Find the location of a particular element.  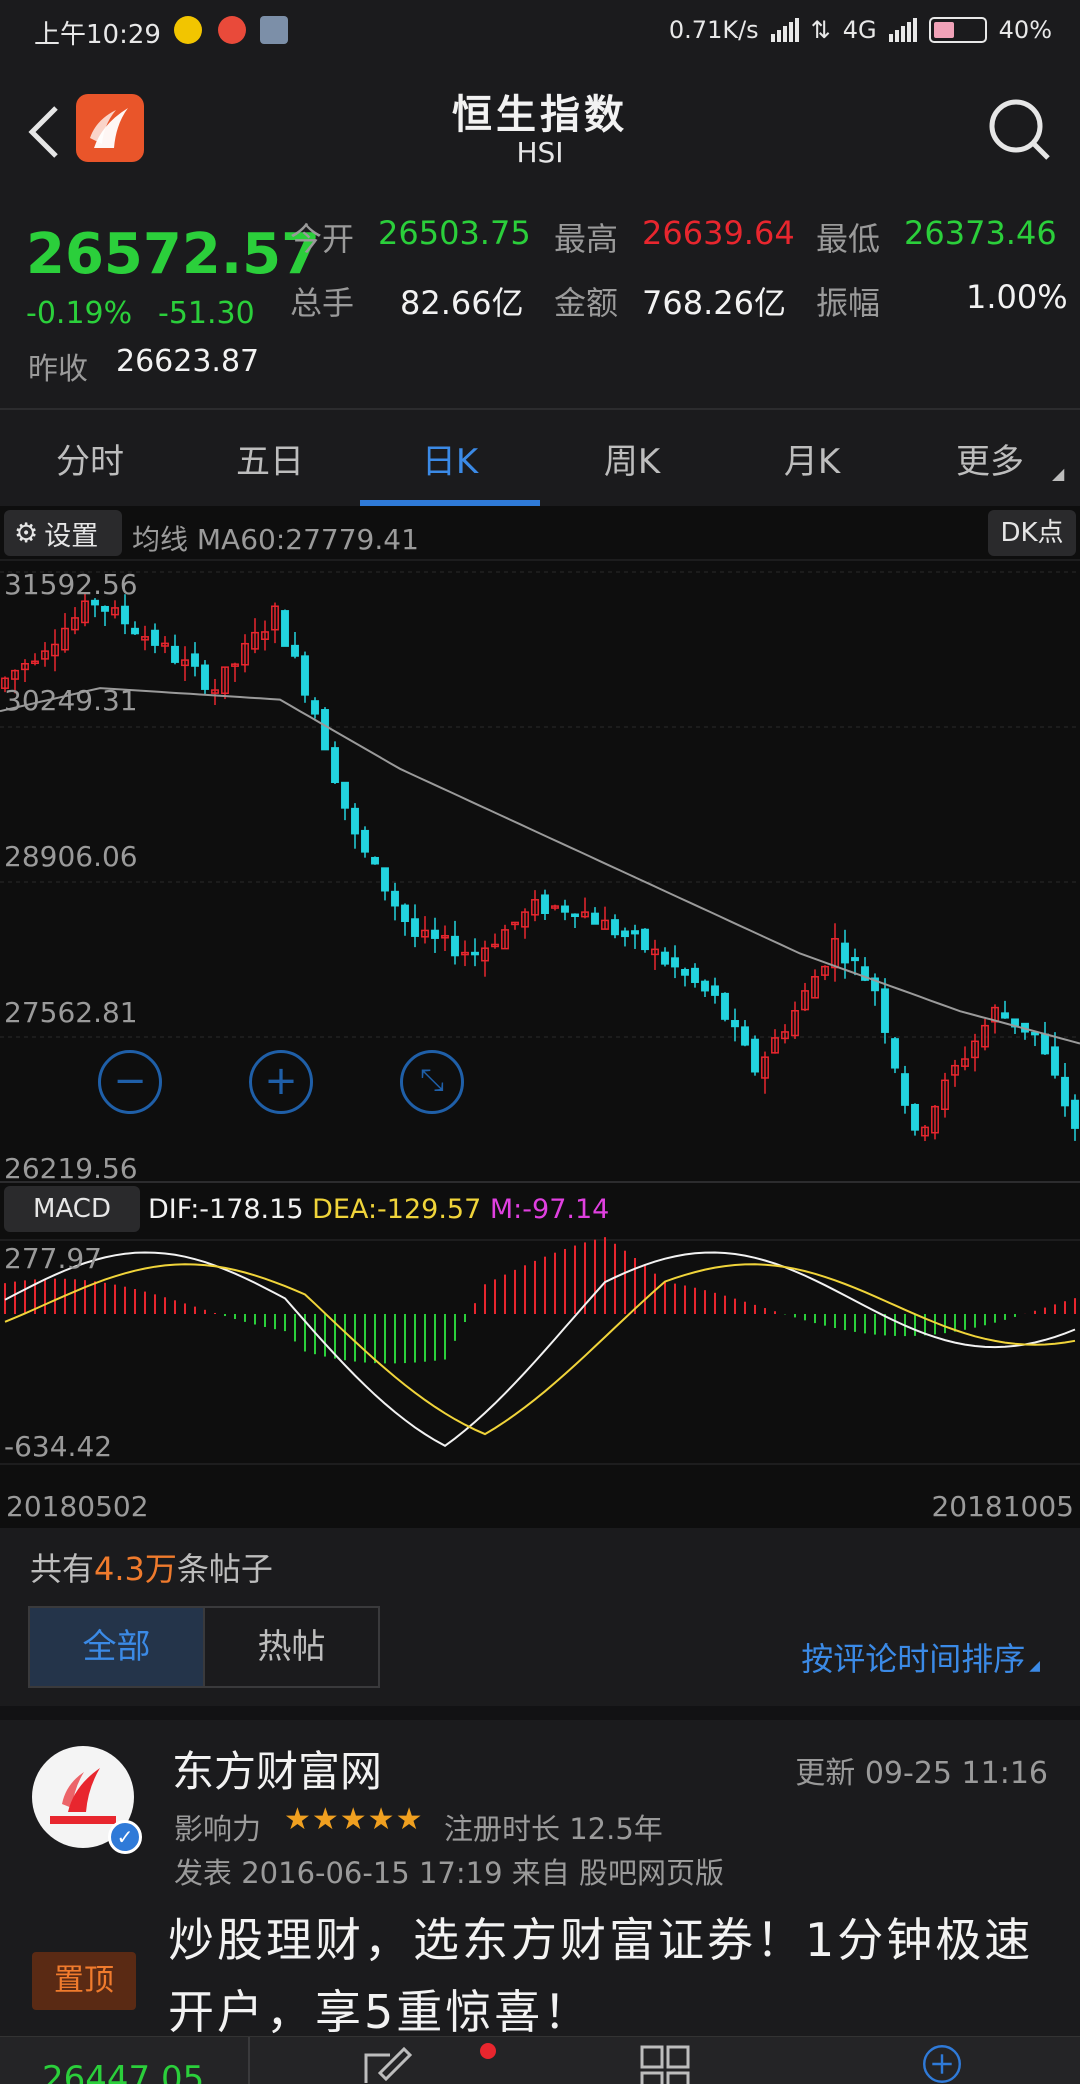

app-logo is located at coordinates (110, 128).